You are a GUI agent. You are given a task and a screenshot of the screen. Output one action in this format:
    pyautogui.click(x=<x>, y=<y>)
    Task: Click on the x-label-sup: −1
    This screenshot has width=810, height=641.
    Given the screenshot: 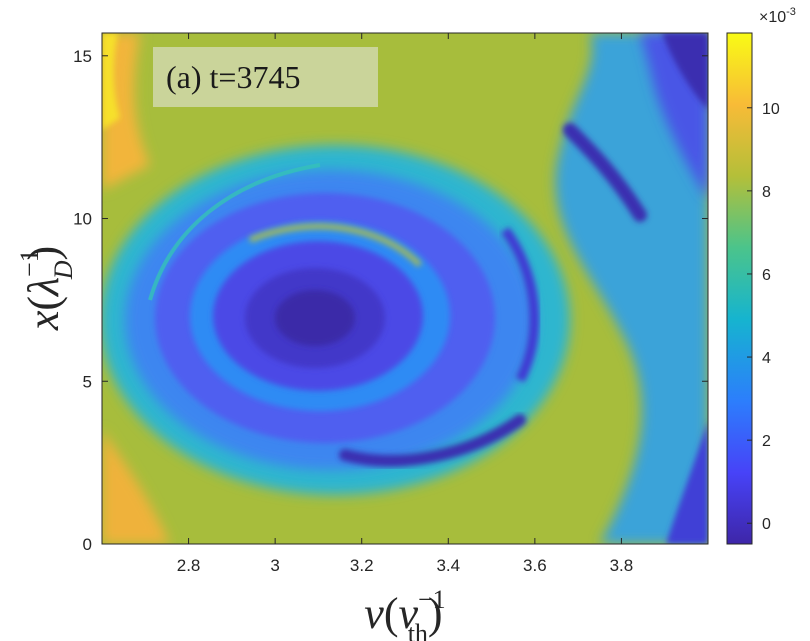 What is the action you would take?
    pyautogui.click(x=432, y=599)
    